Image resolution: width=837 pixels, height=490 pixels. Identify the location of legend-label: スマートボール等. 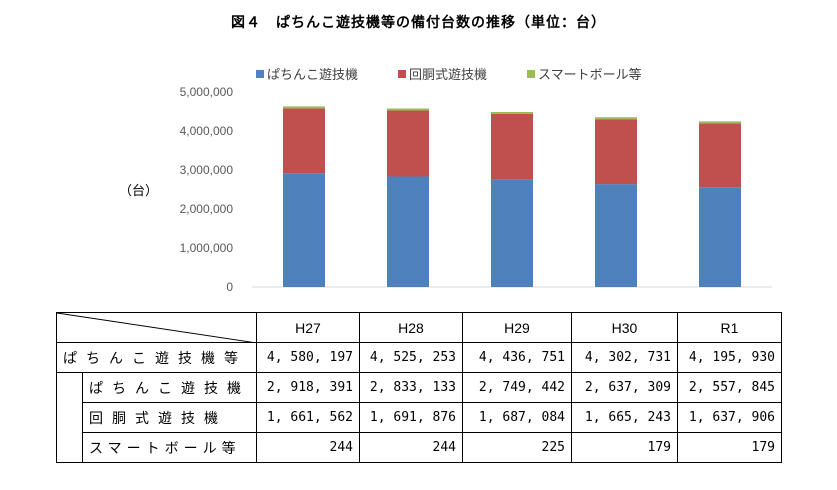
(590, 75).